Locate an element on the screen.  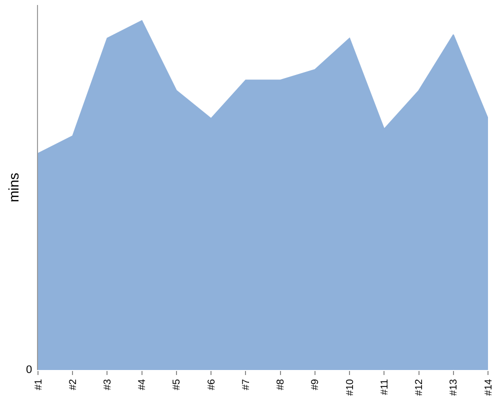
x-tick-label: #4 is located at coordinates (142, 384).